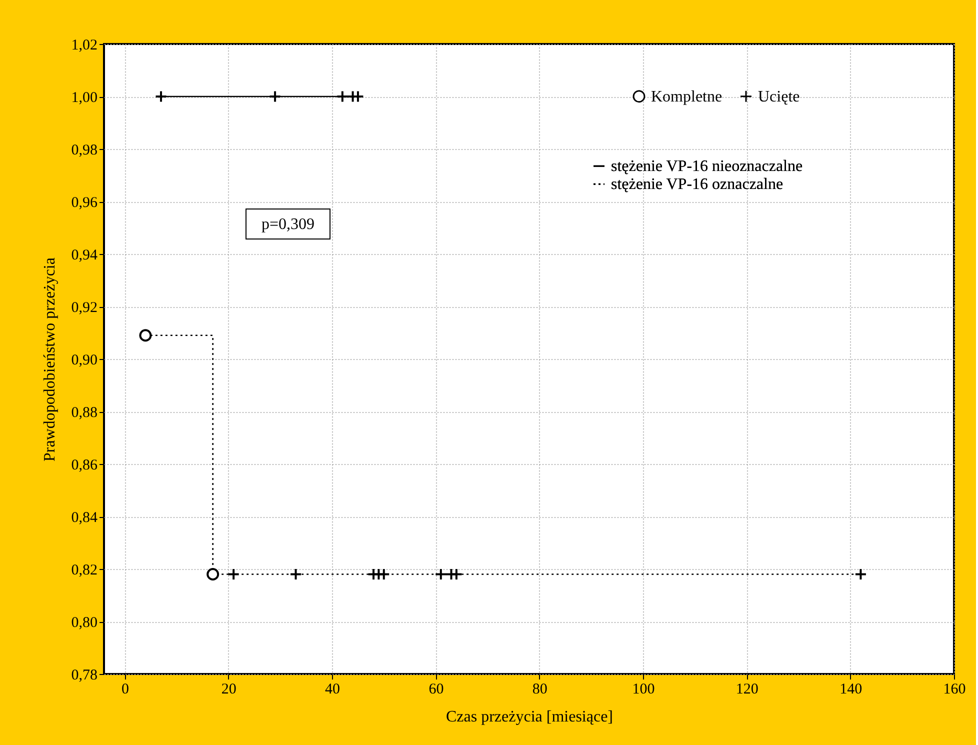 Image resolution: width=978 pixels, height=745 pixels. What do you see at coordinates (697, 185) in the screenshot?
I see `legend-label: stężenie VP-16 oznaczalne` at bounding box center [697, 185].